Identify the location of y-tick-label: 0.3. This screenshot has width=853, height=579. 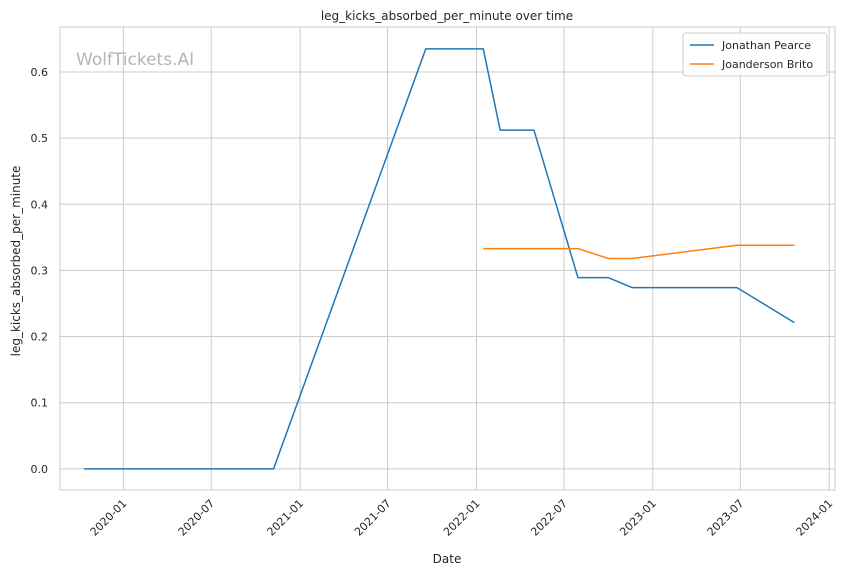
(40, 270).